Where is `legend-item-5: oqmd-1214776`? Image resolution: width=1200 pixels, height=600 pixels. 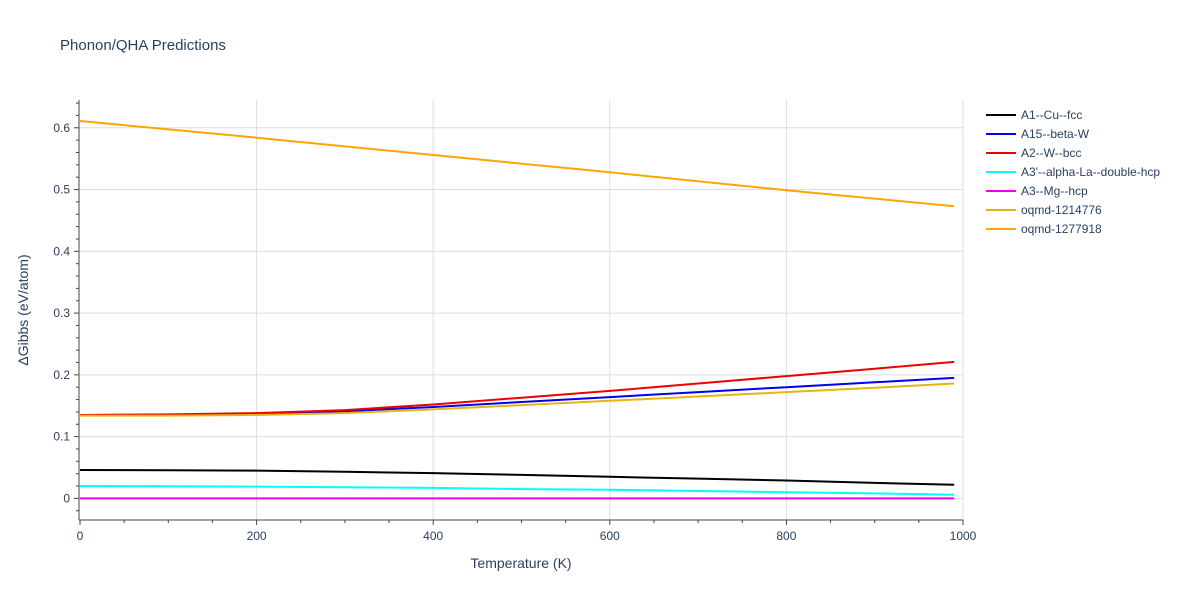
legend-item-5: oqmd-1214776 is located at coordinates (1044, 210).